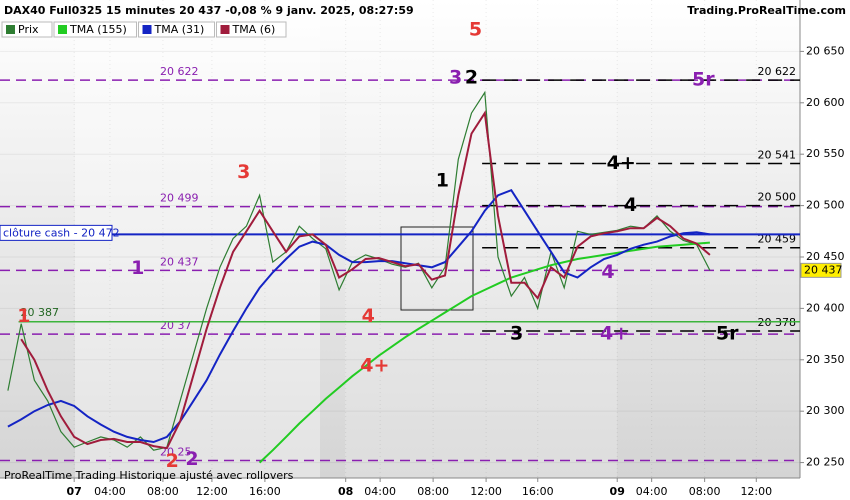 The image size is (850, 500). Describe the element at coordinates (825, 307) in the screenshot. I see `y-tick-label: 20 400` at that location.